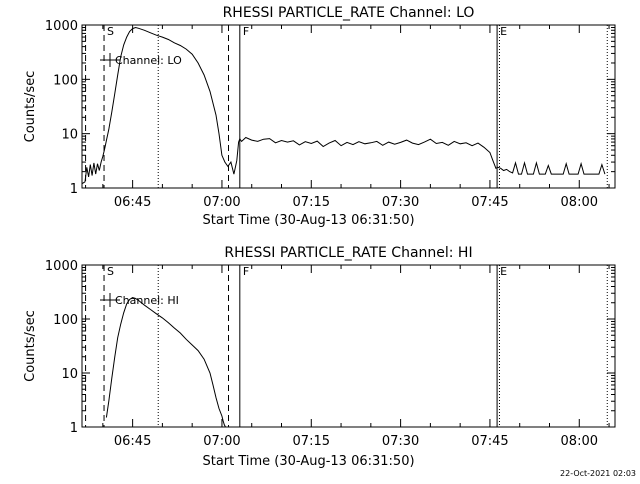 This screenshot has height=484, width=640. What do you see at coordinates (598, 473) in the screenshot?
I see `footer-timestamp: 22-Oct-2021 02:03` at bounding box center [598, 473].